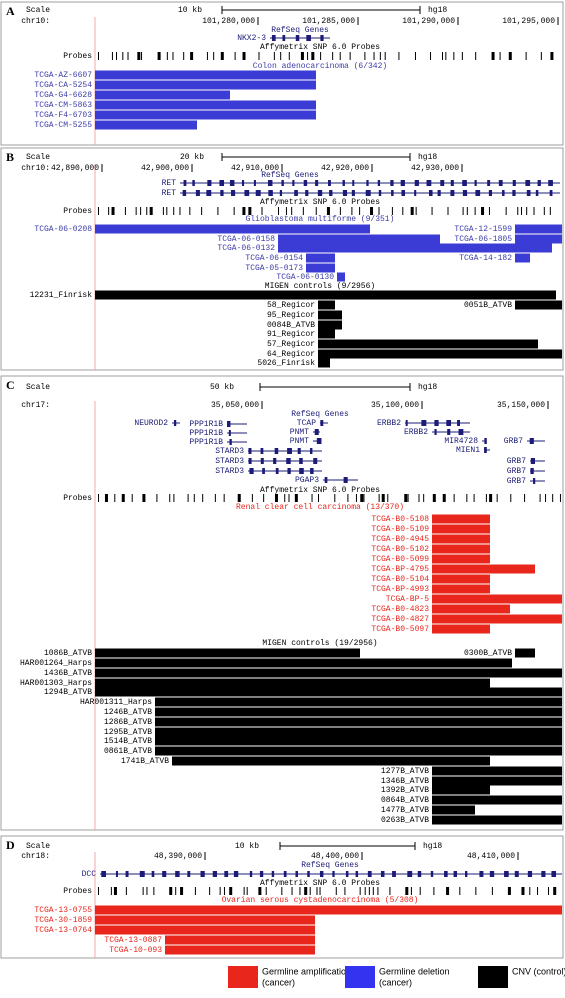  I want to click on gene-label: NEUROD2, so click(151, 423).